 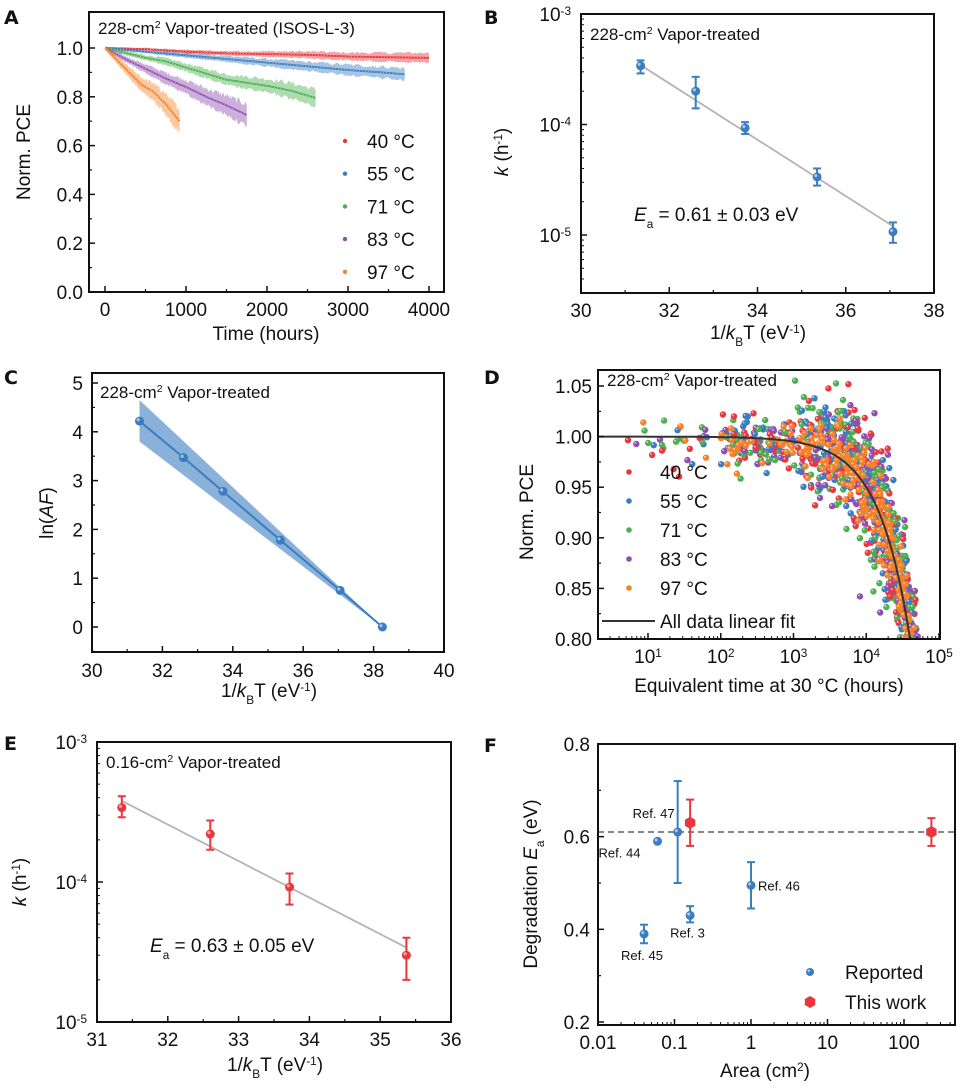 I want to click on panel-letter: E, so click(x=10, y=744).